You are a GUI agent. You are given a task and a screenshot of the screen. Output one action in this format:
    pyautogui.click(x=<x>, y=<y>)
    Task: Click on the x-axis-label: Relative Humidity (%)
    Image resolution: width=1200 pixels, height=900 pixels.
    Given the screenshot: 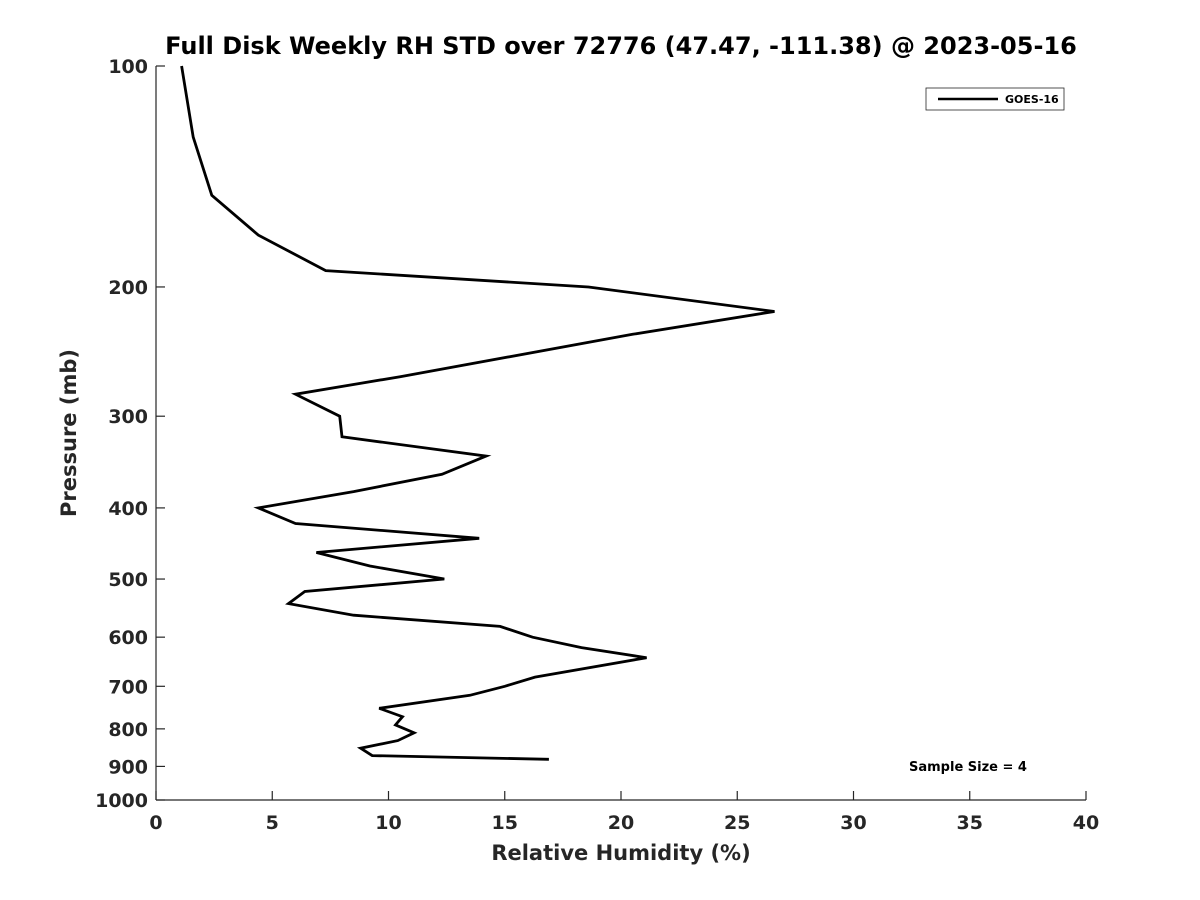 What is the action you would take?
    pyautogui.click(x=620, y=853)
    